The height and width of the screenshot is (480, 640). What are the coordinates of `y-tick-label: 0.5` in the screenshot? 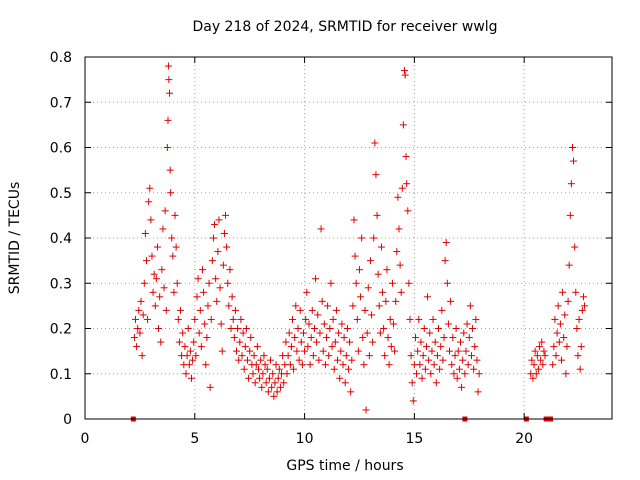 It's located at (61, 194).